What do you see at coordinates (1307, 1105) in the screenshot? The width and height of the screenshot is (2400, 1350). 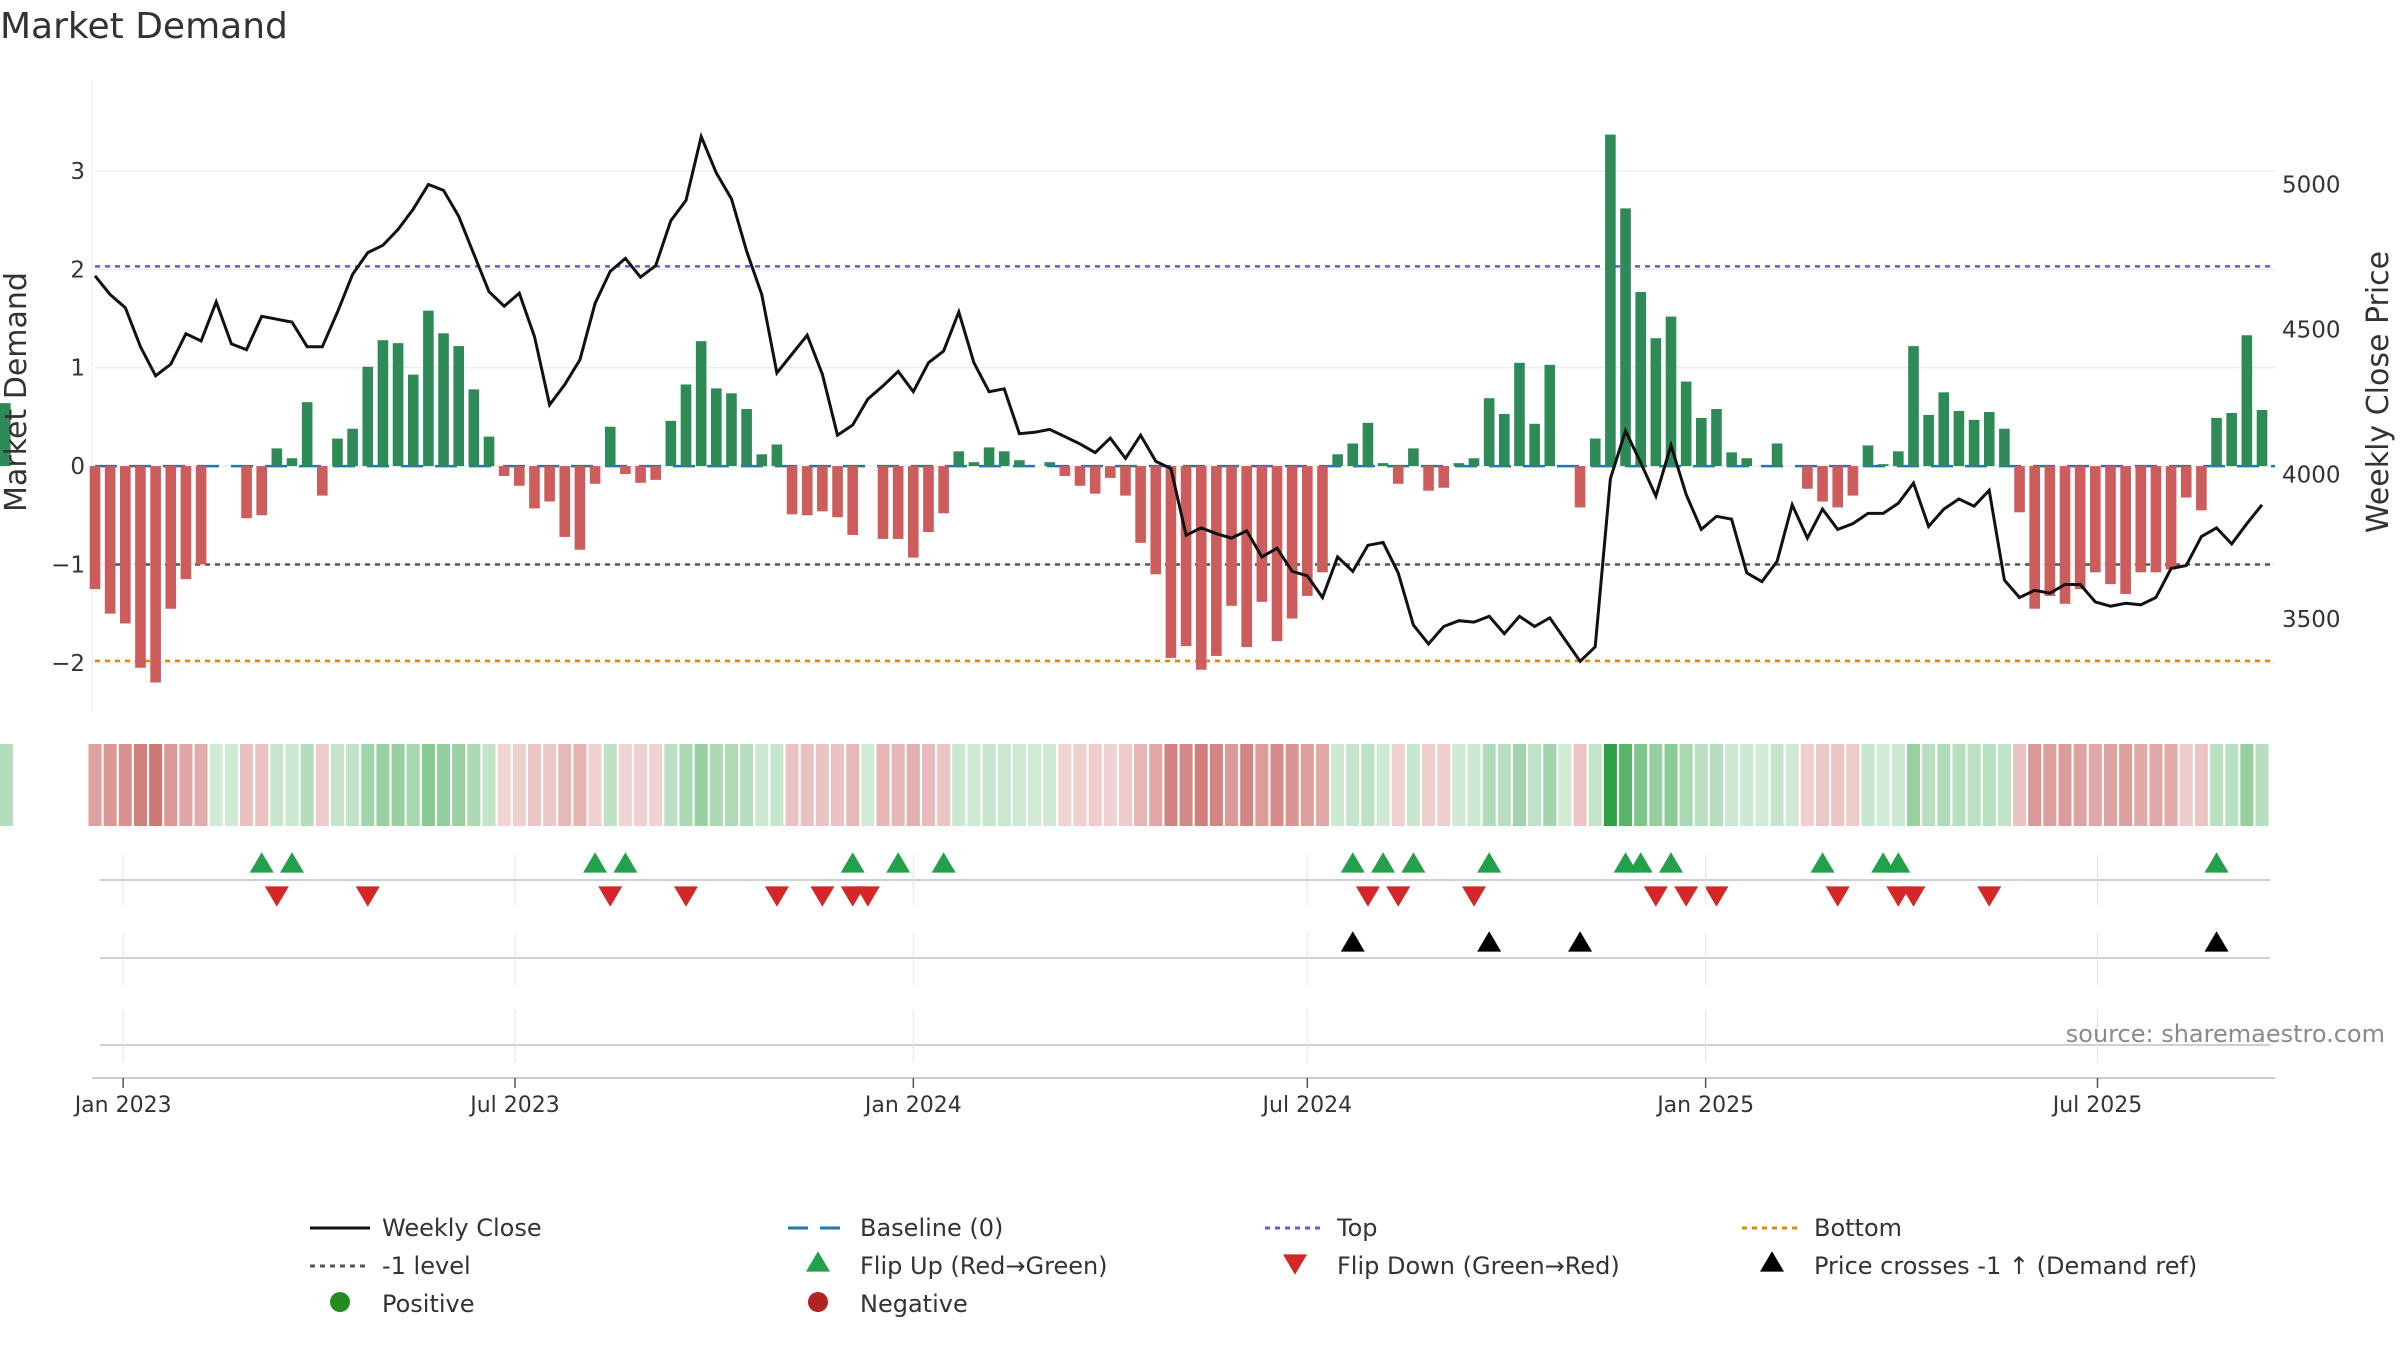 I see `x-tick-label: Jul 2024` at bounding box center [1307, 1105].